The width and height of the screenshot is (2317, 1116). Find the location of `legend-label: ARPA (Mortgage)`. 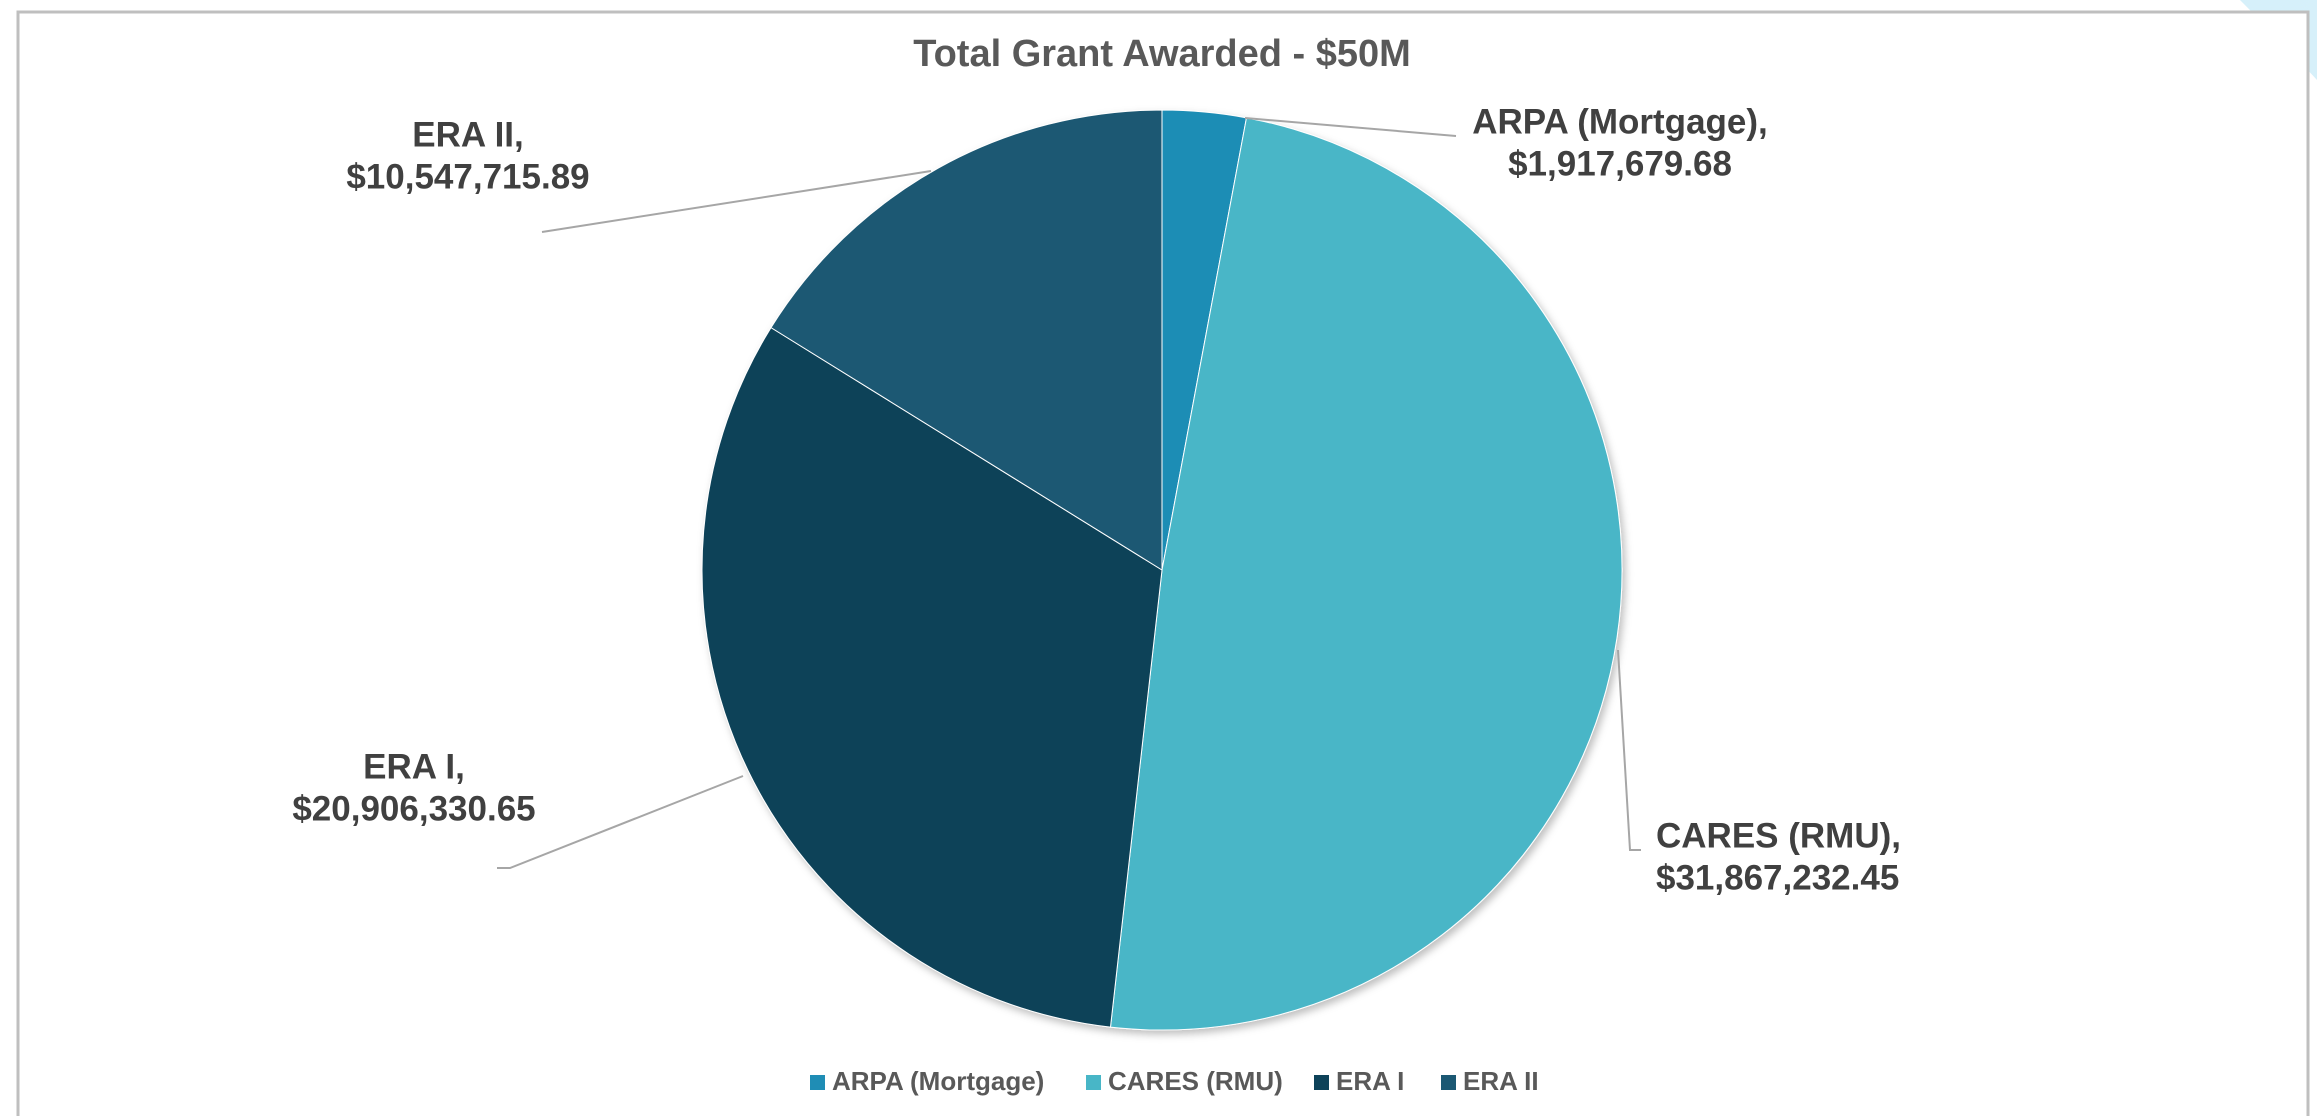

legend-label: ARPA (Mortgage) is located at coordinates (938, 1081).